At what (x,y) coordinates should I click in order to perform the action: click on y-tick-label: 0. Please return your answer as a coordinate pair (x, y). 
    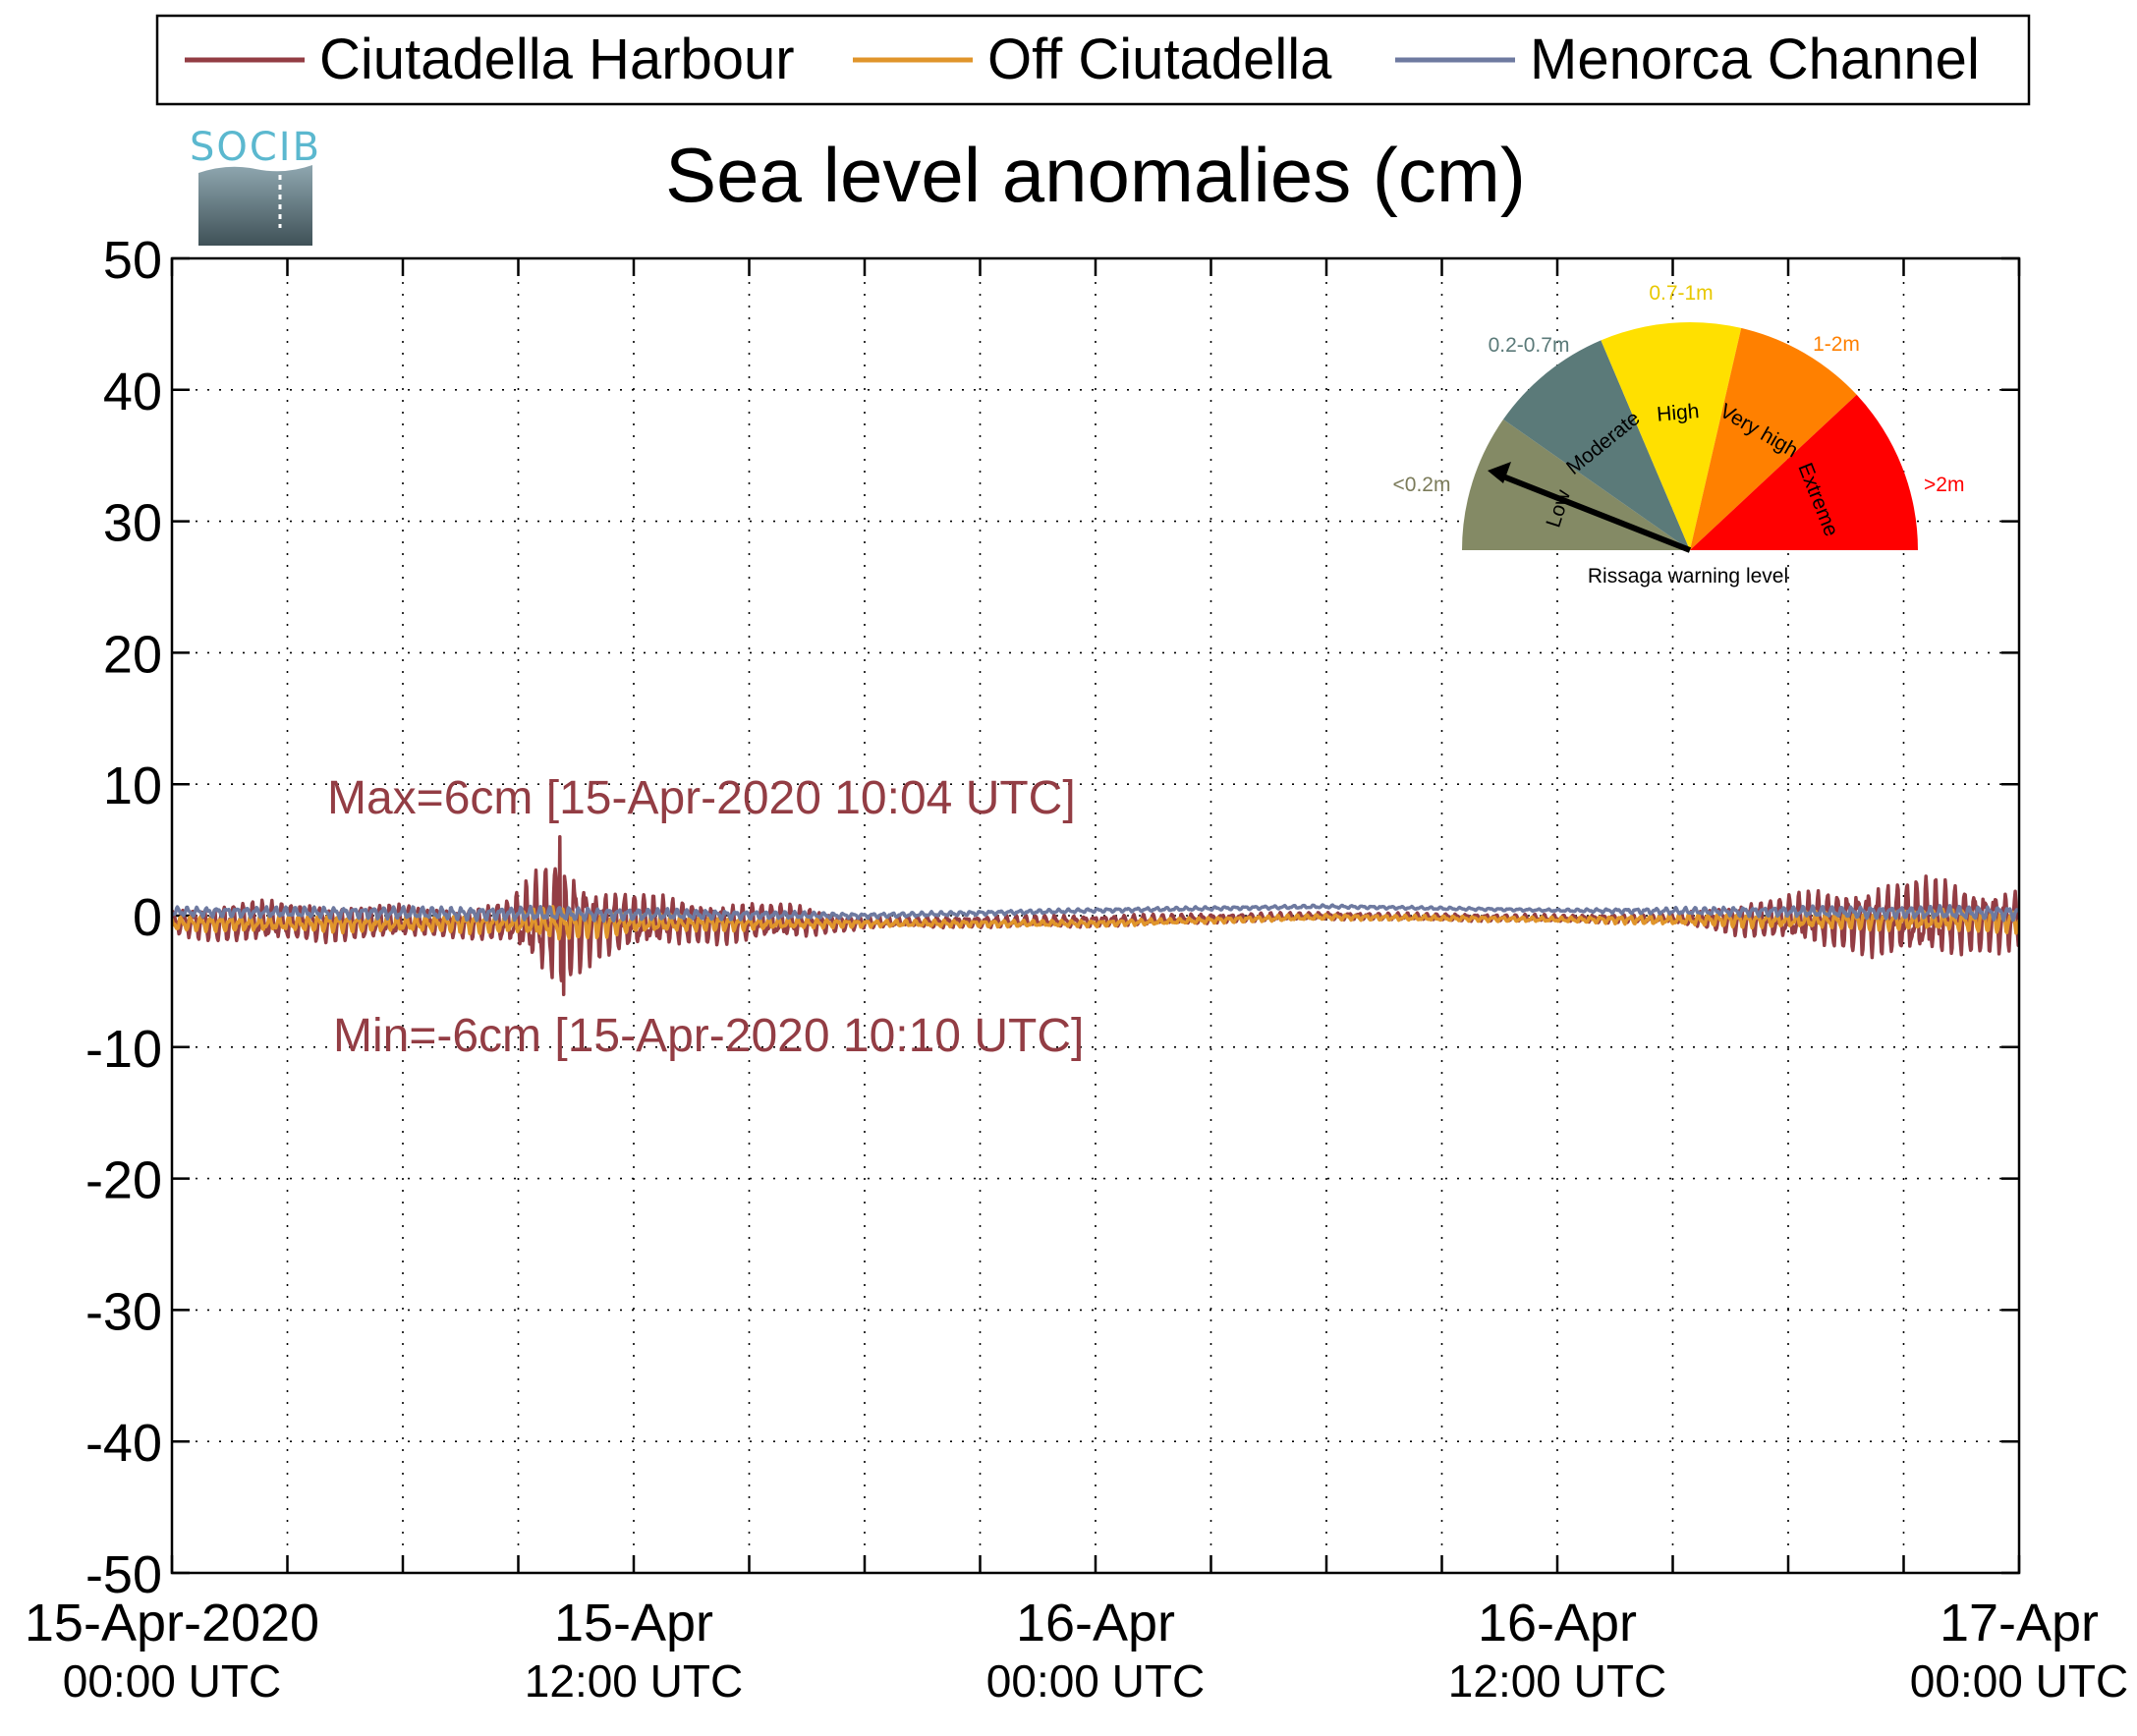
    Looking at the image, I should click on (147, 917).